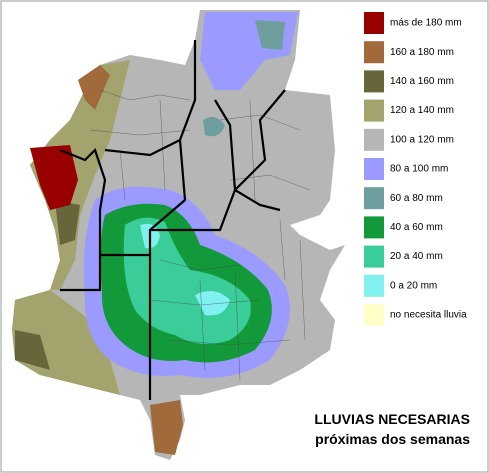 Image resolution: width=489 pixels, height=473 pixels. I want to click on legend-label: 20 a 40 mm, so click(416, 256).